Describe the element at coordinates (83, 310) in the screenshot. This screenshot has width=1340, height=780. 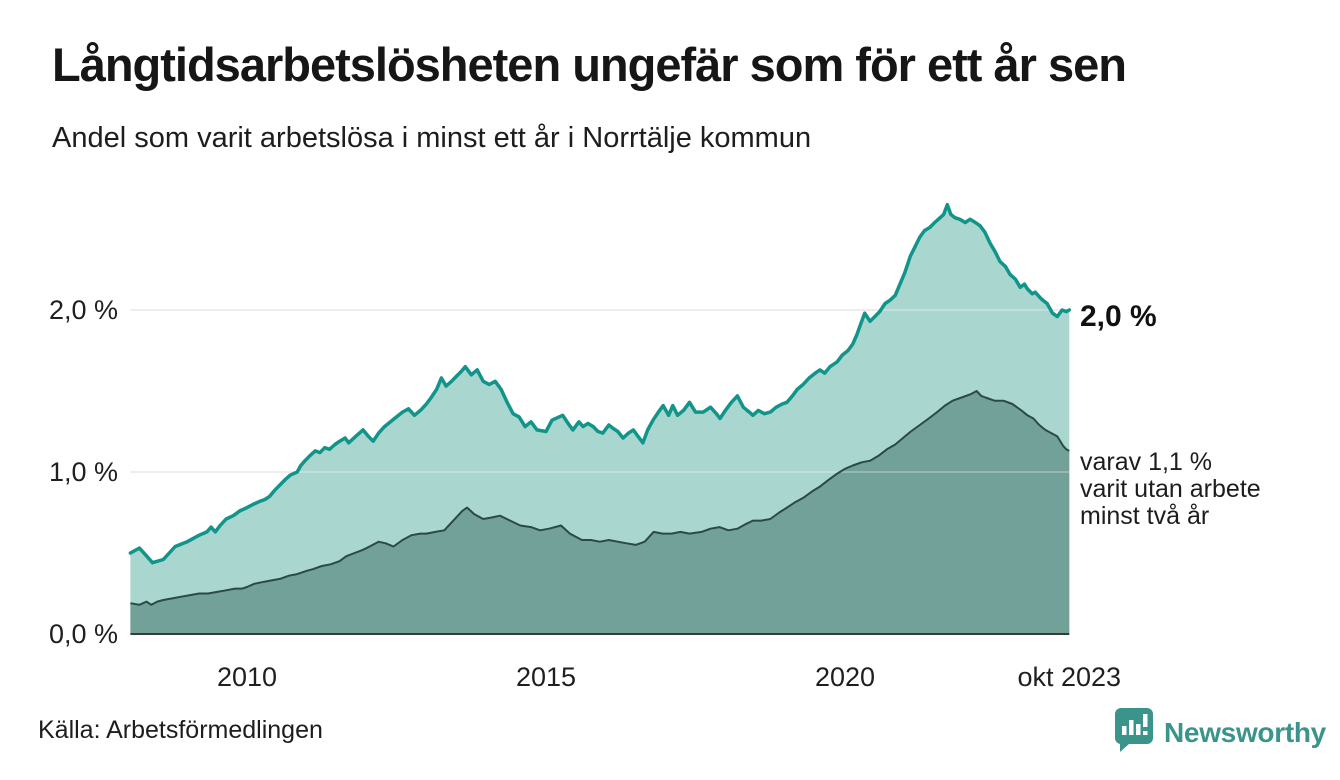
I see `y-tick-label: 2,0 %` at that location.